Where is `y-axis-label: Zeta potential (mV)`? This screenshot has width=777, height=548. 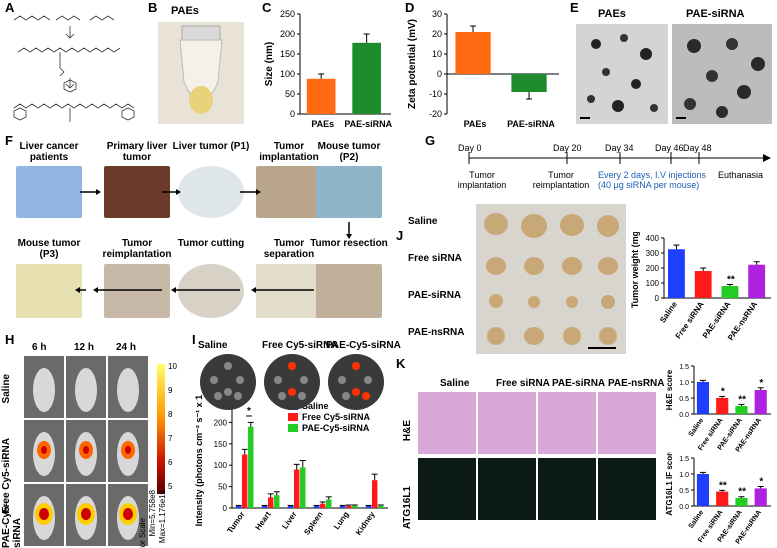
y-axis-label: Zeta potential (mV) is located at coordinates (412, 64).